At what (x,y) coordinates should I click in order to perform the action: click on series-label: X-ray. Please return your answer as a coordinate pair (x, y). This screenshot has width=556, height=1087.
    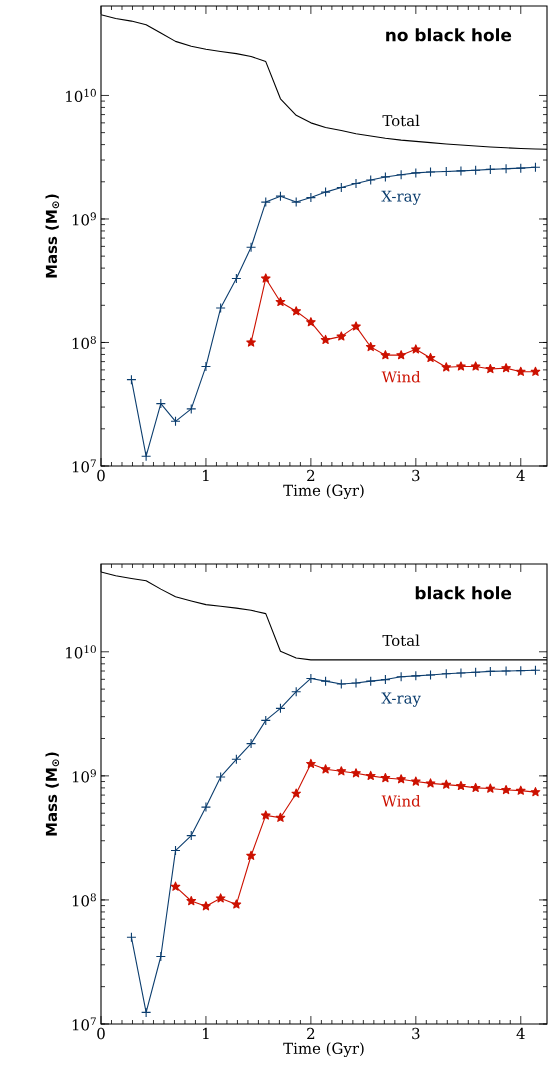
    Looking at the image, I should click on (401, 699).